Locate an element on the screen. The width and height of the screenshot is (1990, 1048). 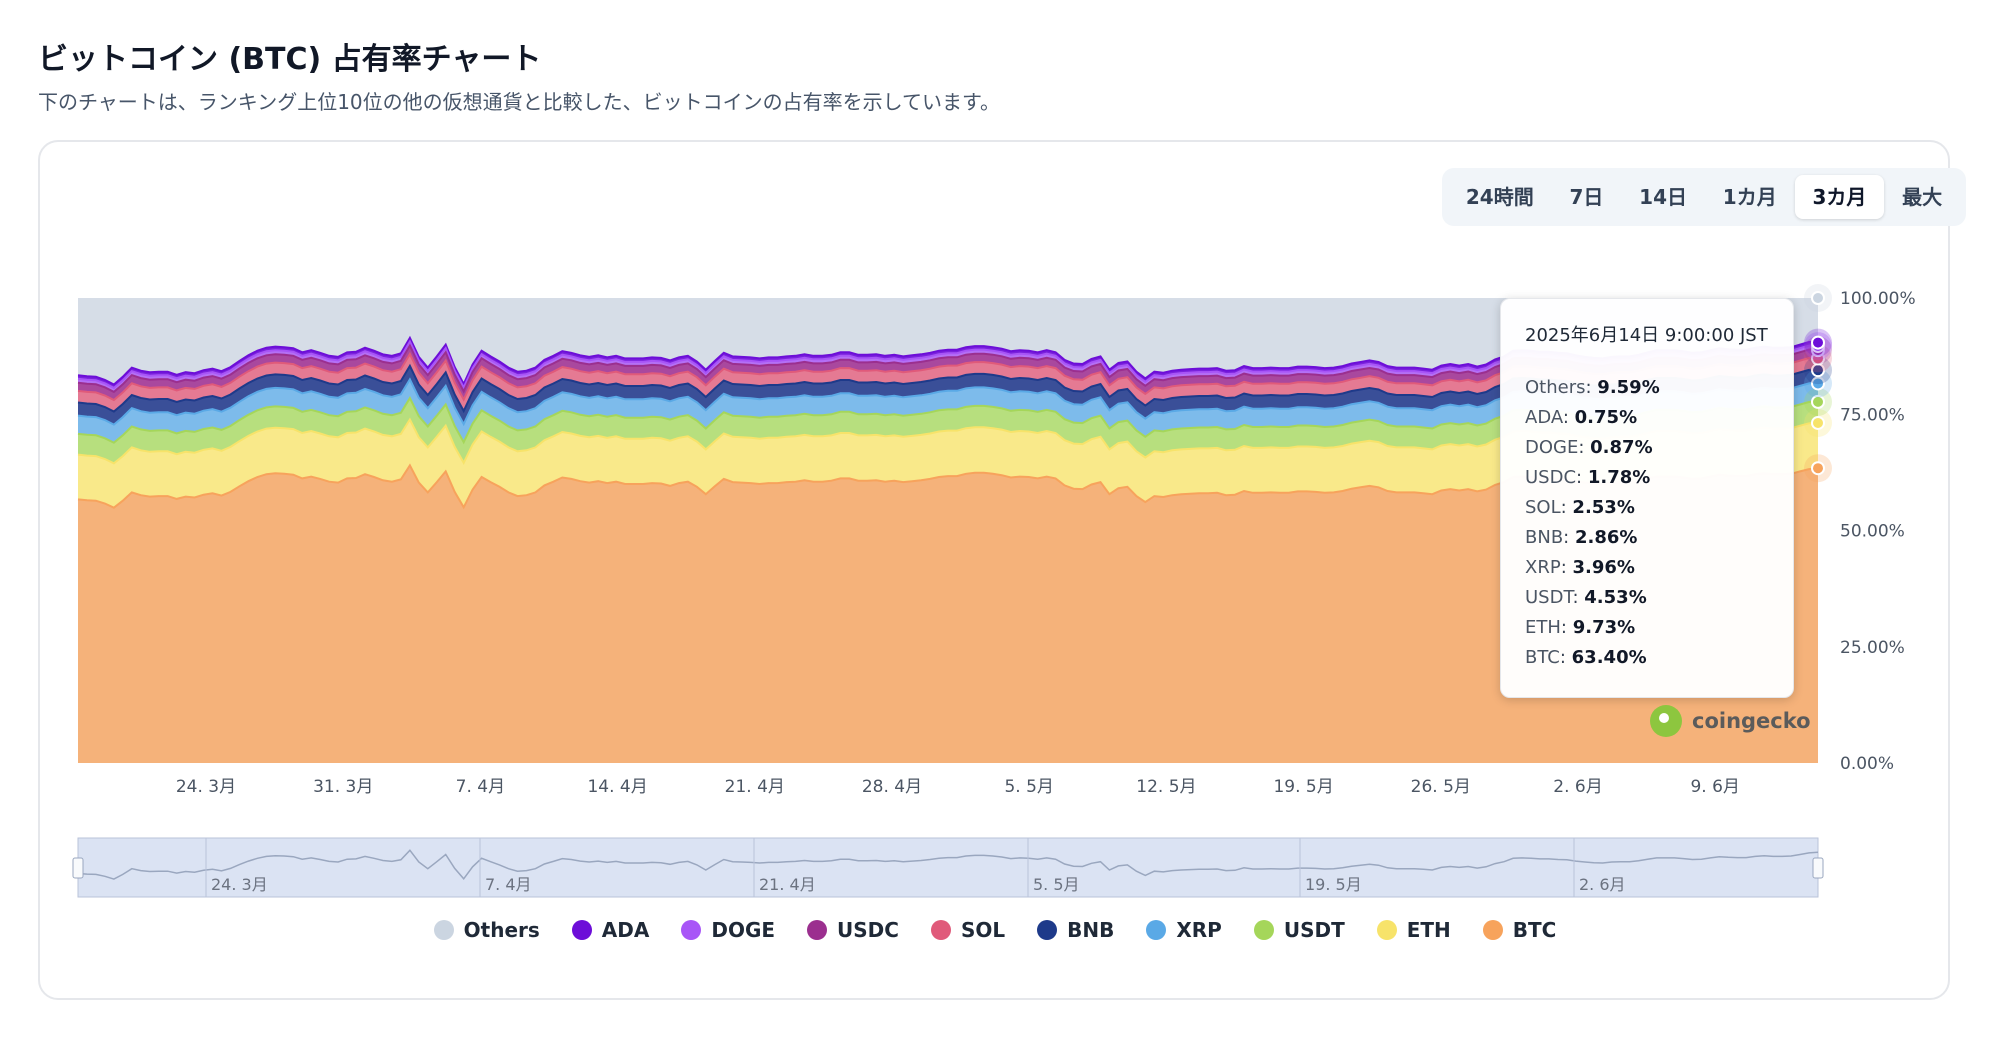
tooltip-value: 3.96% is located at coordinates (1603, 567).